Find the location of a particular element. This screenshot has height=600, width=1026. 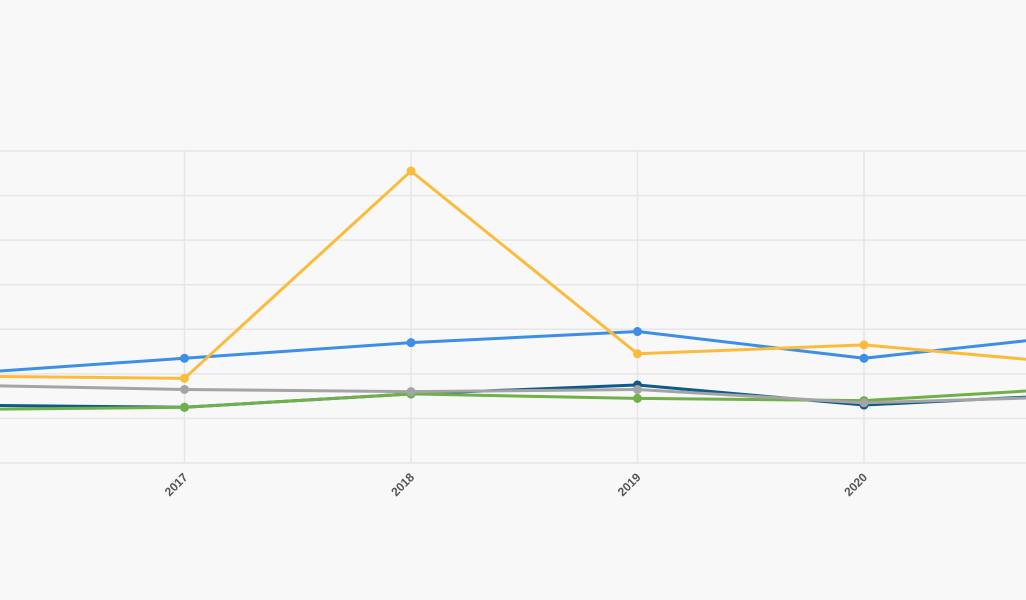

x-tick-label: 2019 is located at coordinates (629, 484).